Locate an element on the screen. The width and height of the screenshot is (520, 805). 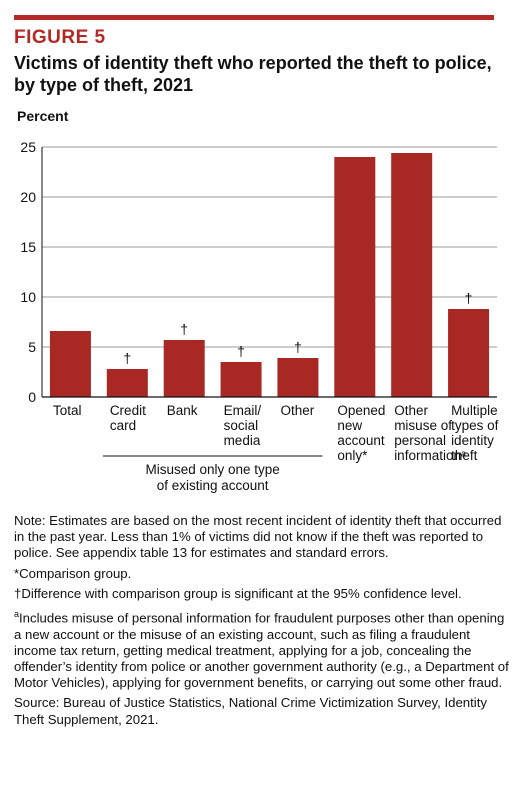
y-tick-label: 10 is located at coordinates (28, 297).